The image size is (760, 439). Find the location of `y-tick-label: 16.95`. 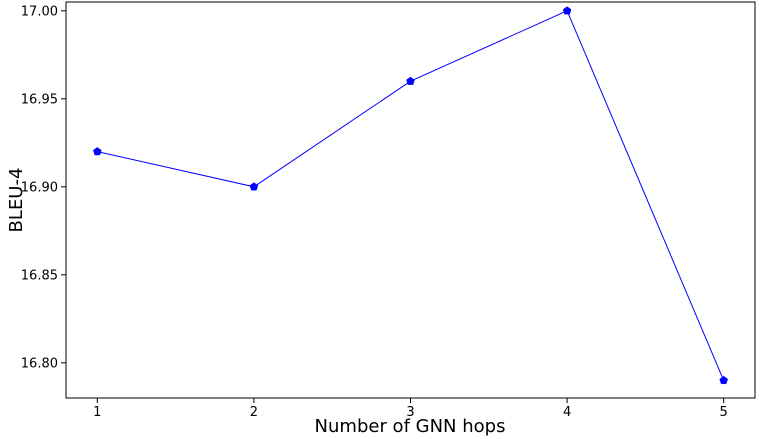

y-tick-label: 16.95 is located at coordinates (39, 99).